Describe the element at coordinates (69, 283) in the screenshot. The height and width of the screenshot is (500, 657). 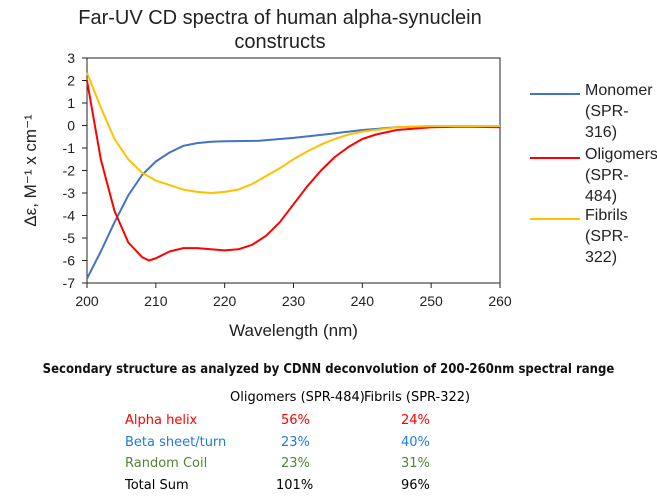
I see `y-tick-label: -7` at that location.